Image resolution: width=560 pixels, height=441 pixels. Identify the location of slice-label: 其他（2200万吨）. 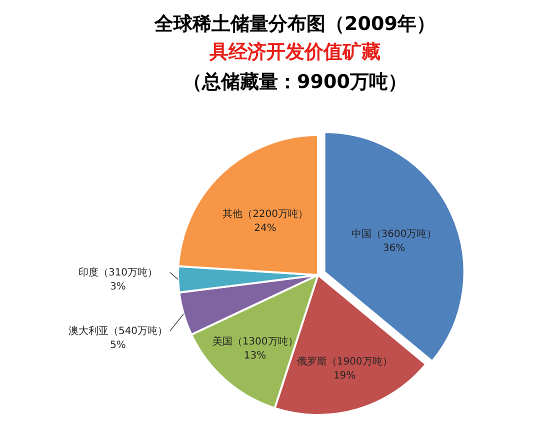
(265, 214).